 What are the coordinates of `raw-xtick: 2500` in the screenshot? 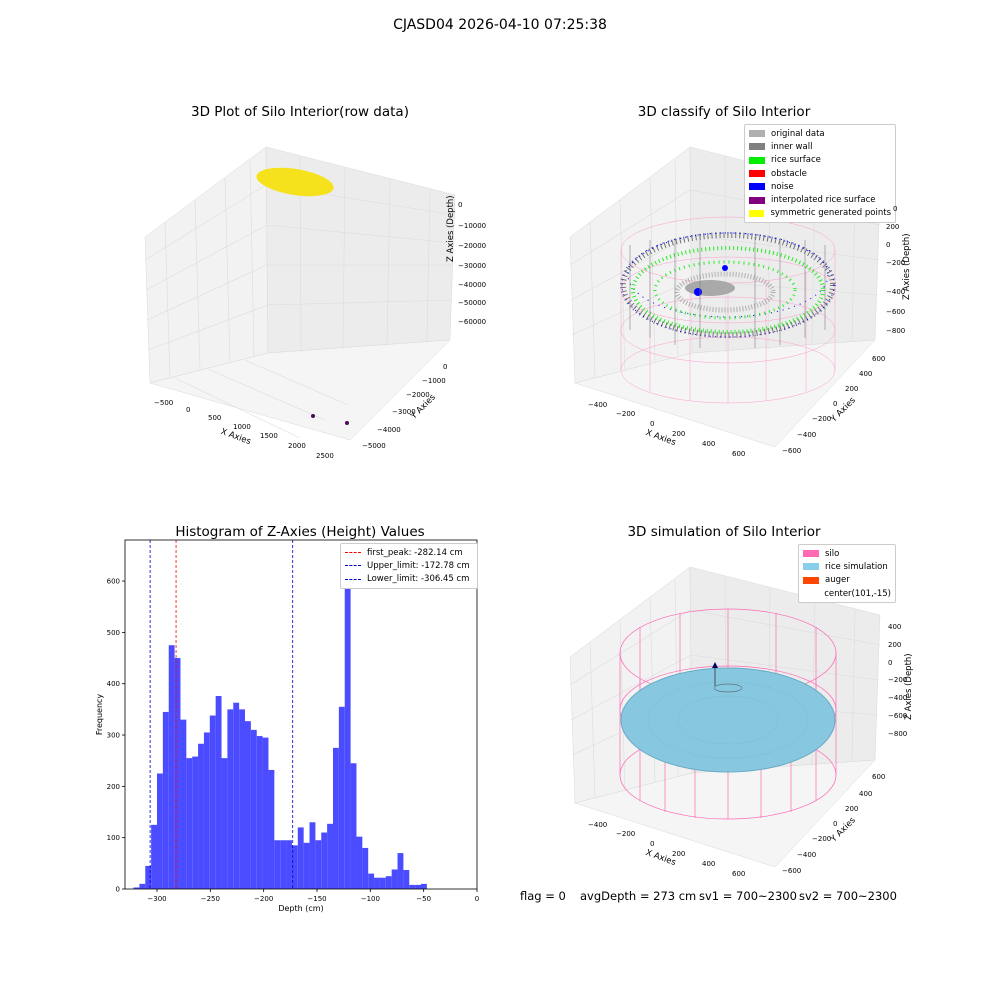 It's located at (325, 456).